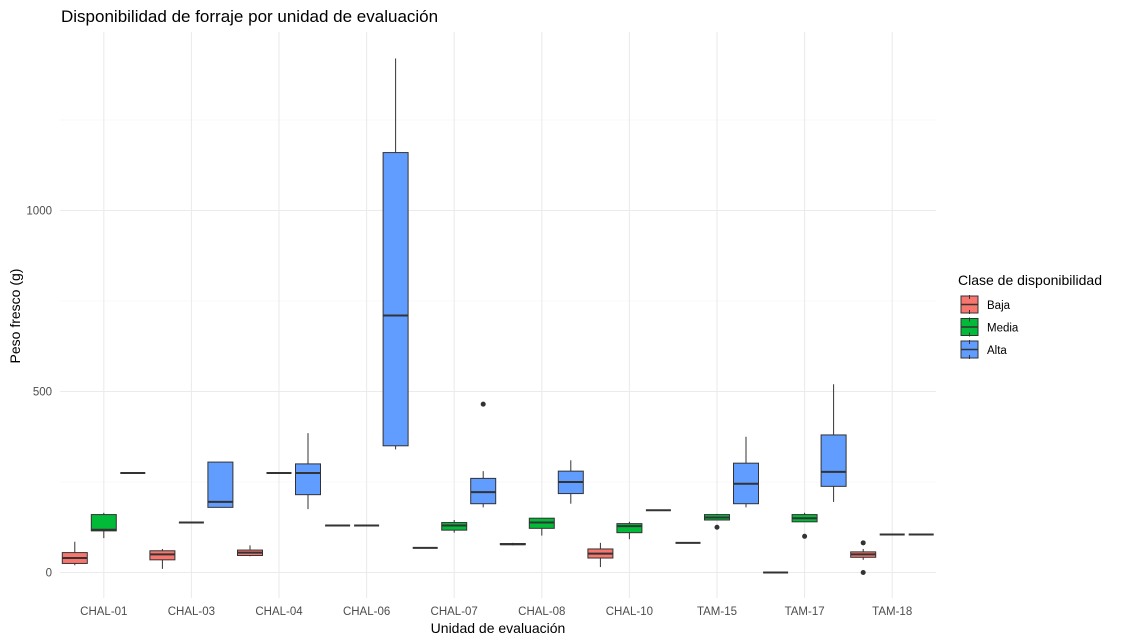  Describe the element at coordinates (191, 612) in the screenshot. I see `x-tick-label: CHAL-03` at that location.